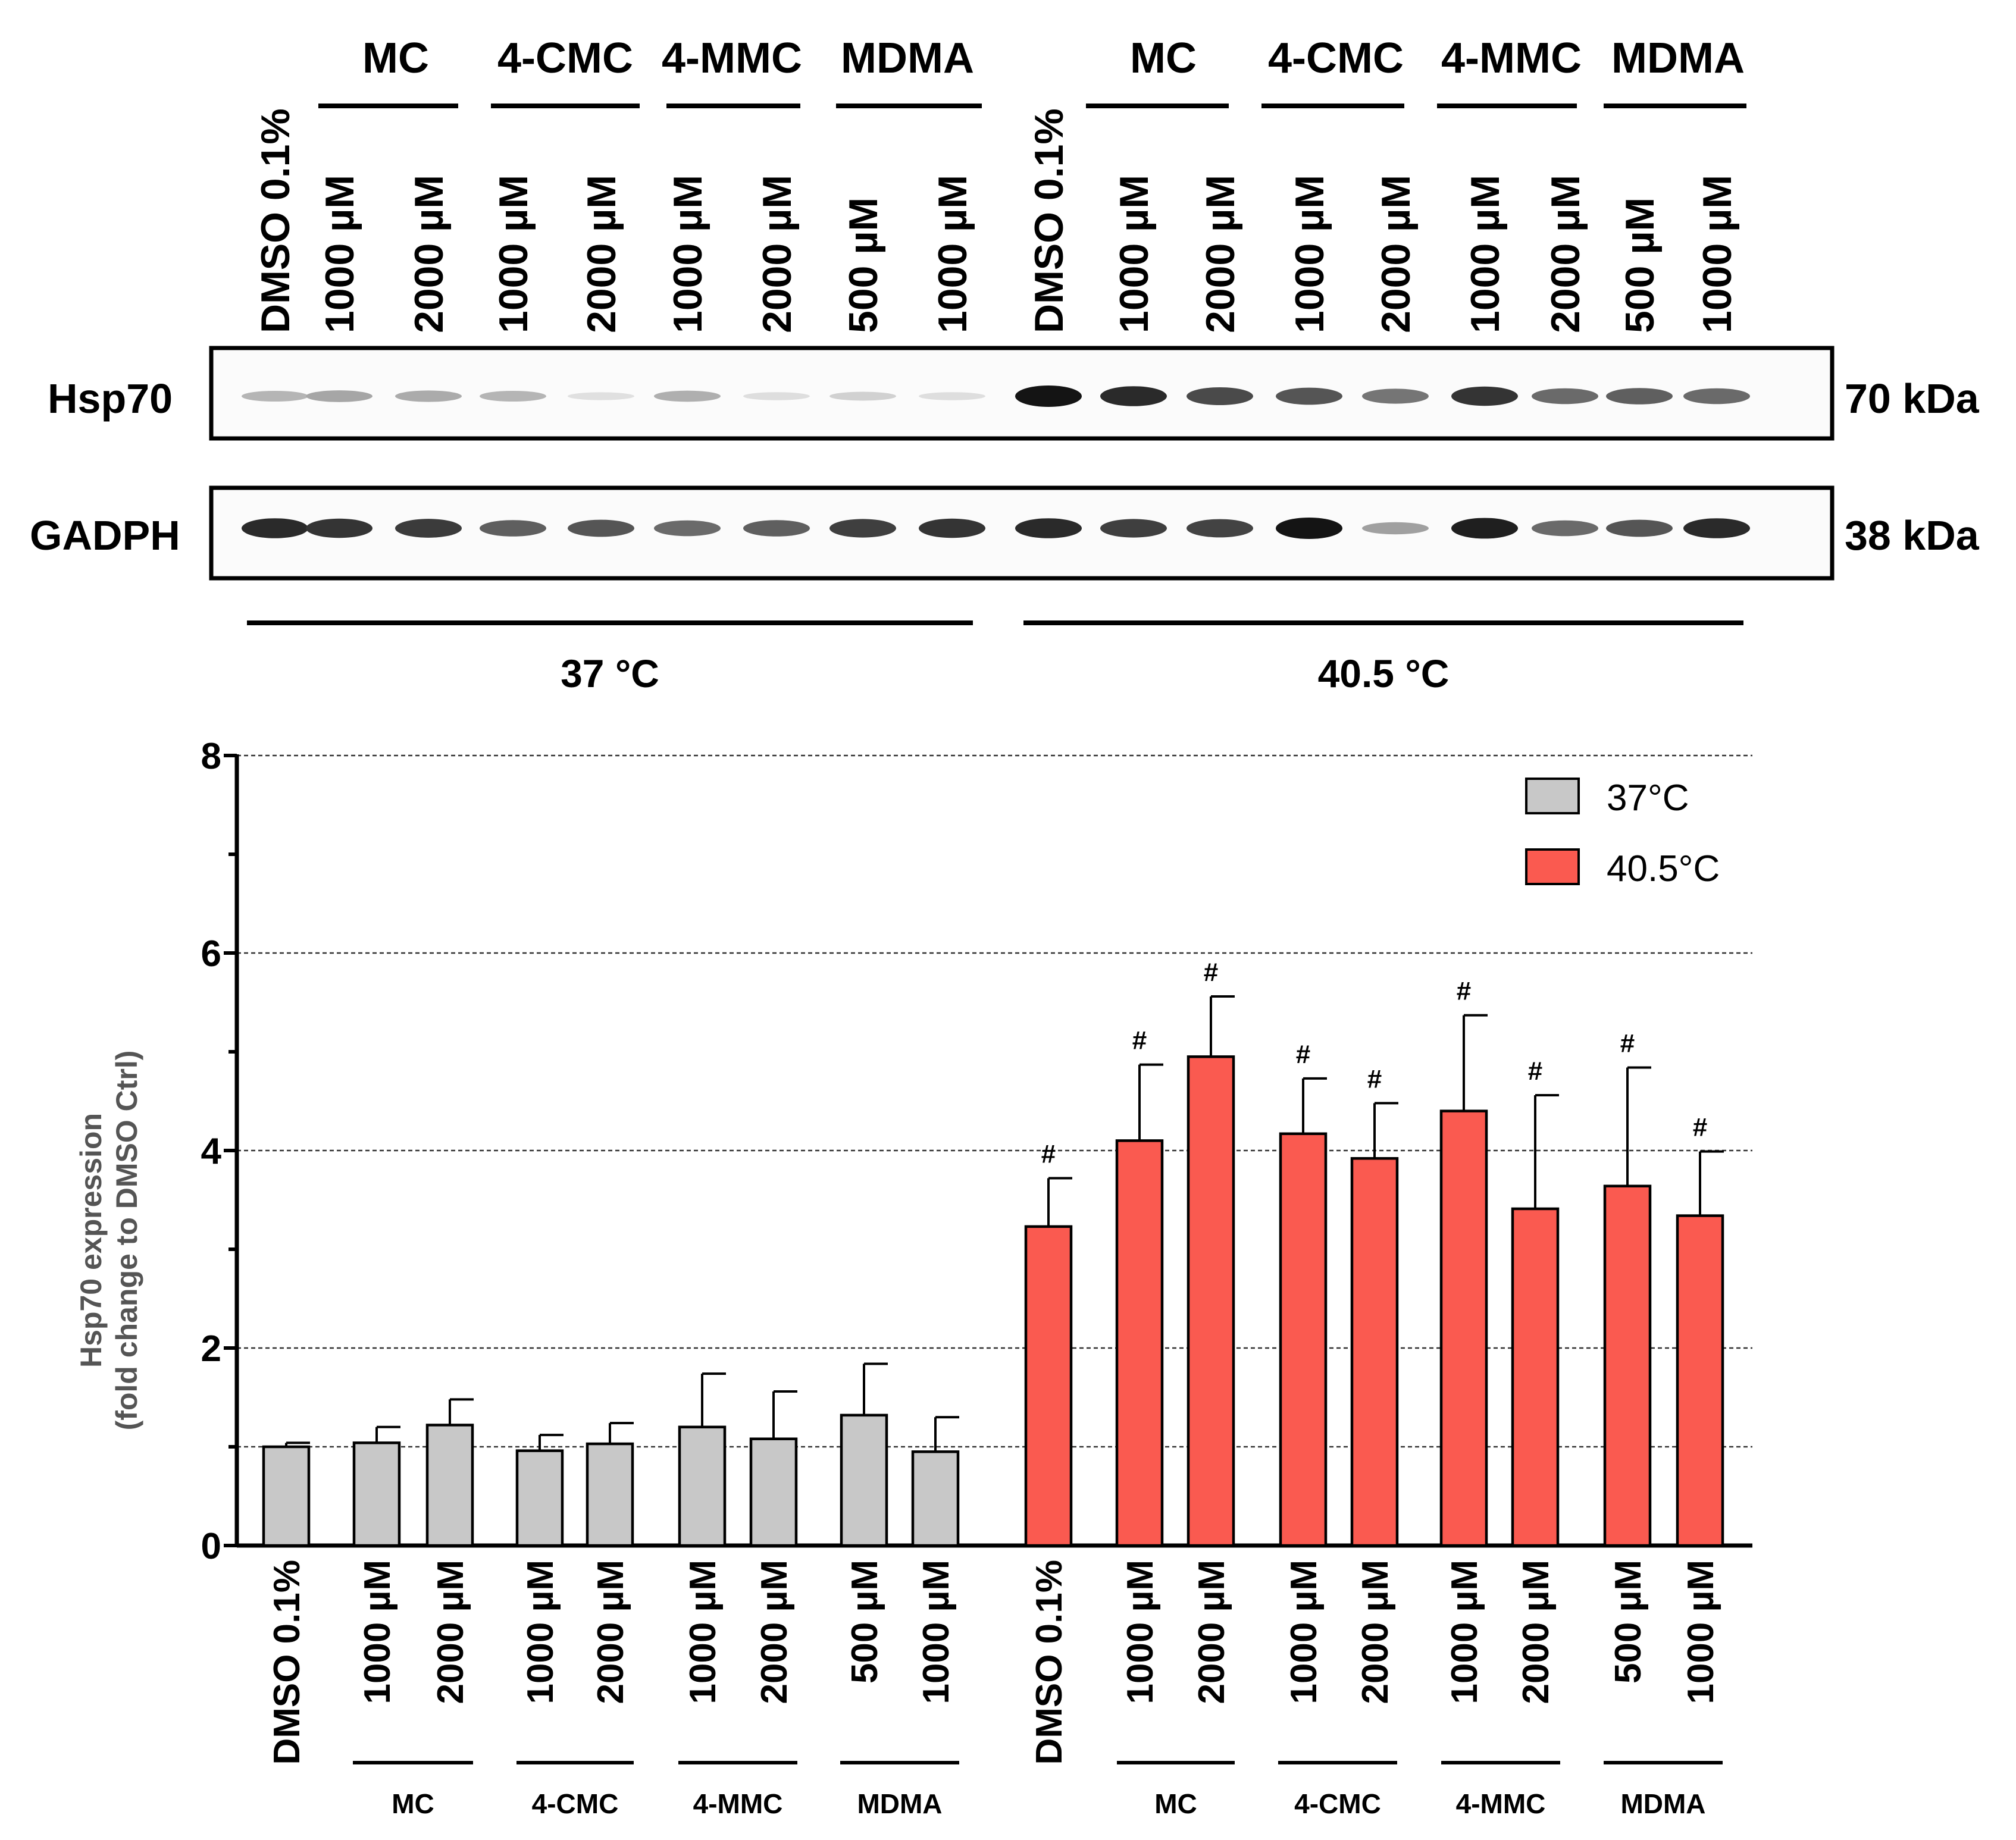 This screenshot has height=1840, width=2016. I want to click on hsp70-size-label: 70 kDa, so click(1912, 398).